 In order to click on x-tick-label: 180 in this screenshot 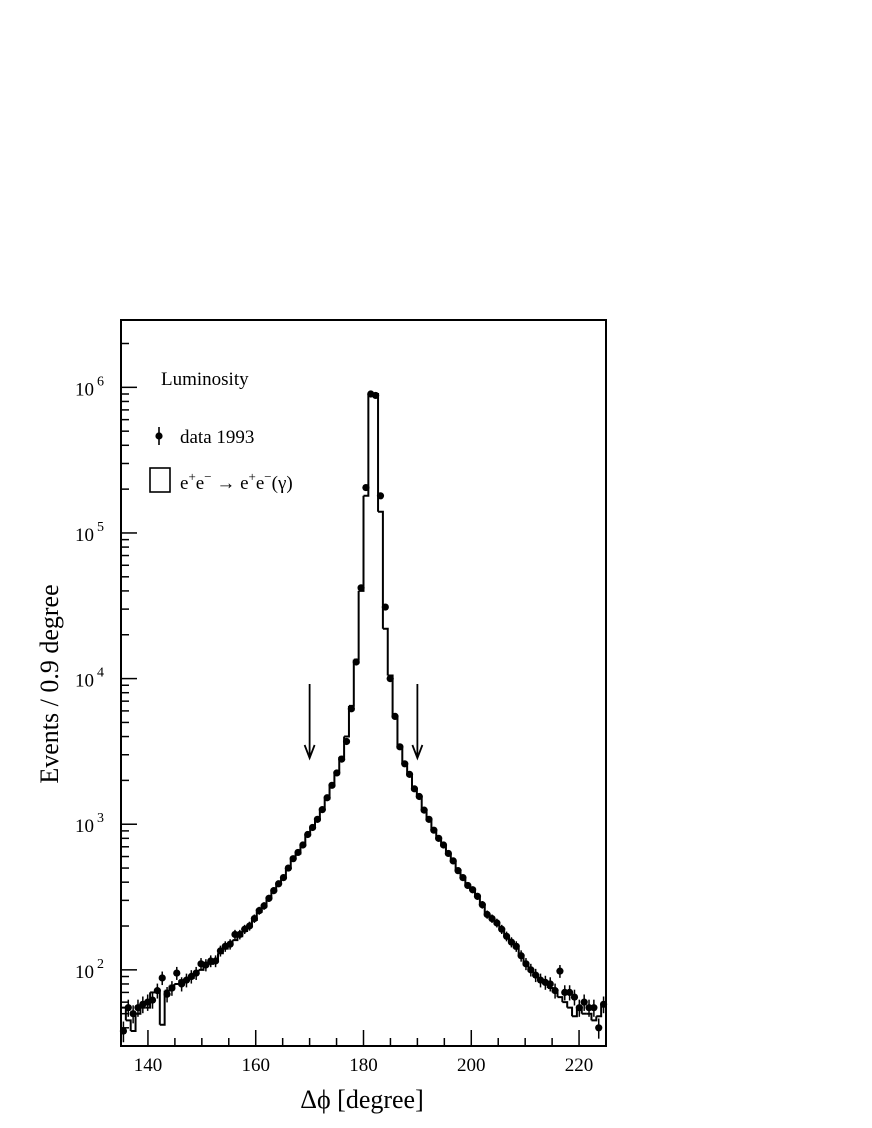, I will do `click(363, 1065)`.